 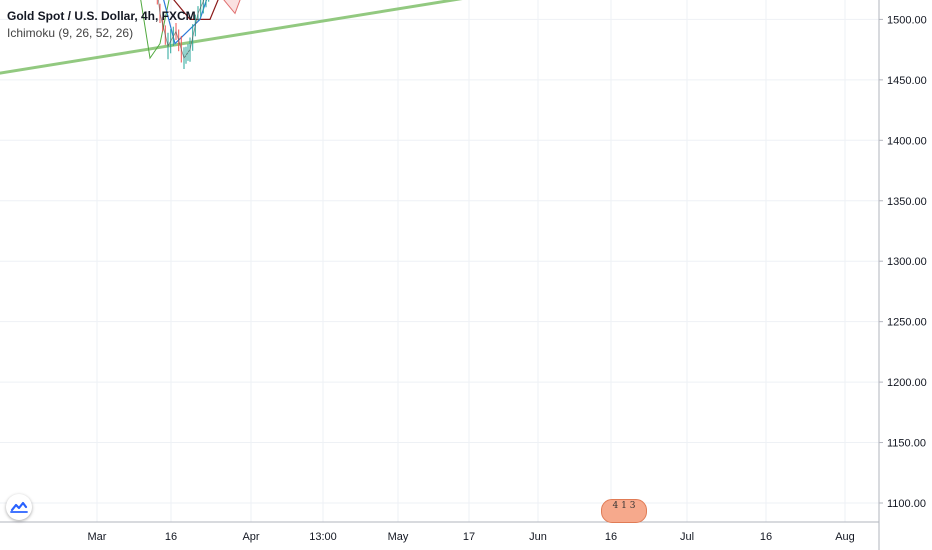 What do you see at coordinates (101, 16) in the screenshot?
I see `symbol-title: Gold Spot / U.S. Dollar, 4h, FXCM` at bounding box center [101, 16].